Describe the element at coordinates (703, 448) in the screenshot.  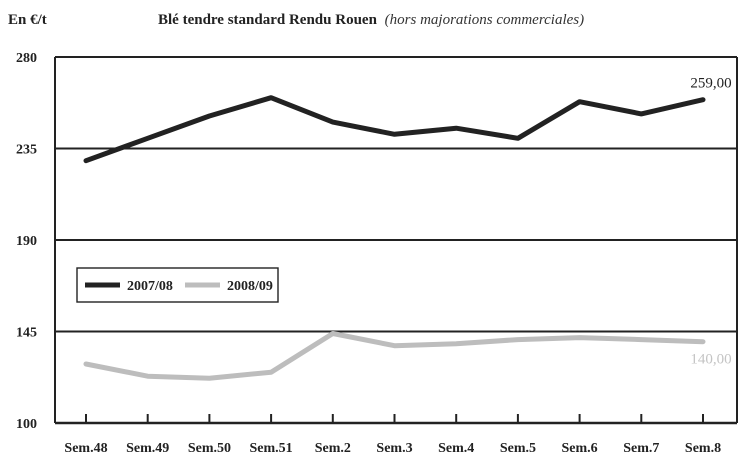
I see `x-tick-label: Sem.8` at that location.